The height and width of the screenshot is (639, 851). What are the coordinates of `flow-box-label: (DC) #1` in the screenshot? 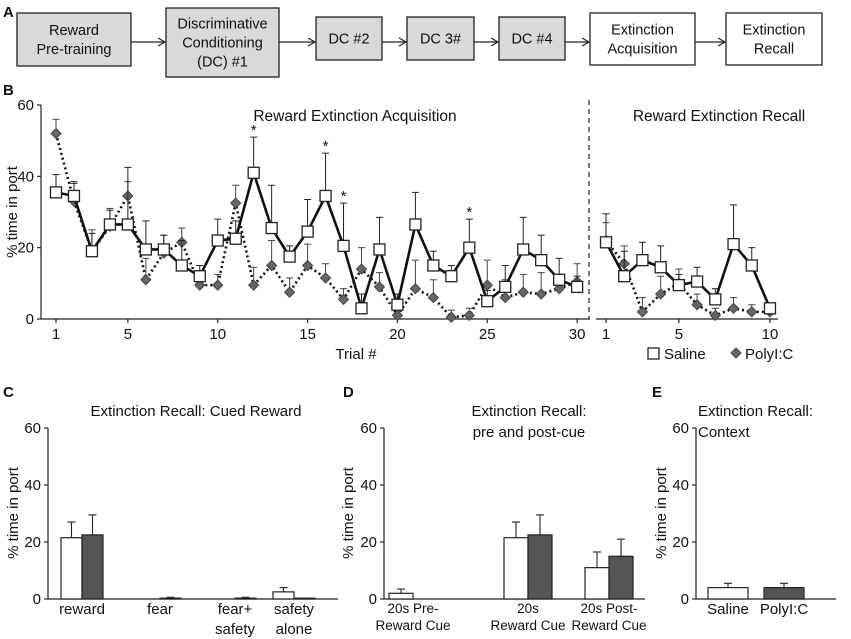 It's located at (222, 63).